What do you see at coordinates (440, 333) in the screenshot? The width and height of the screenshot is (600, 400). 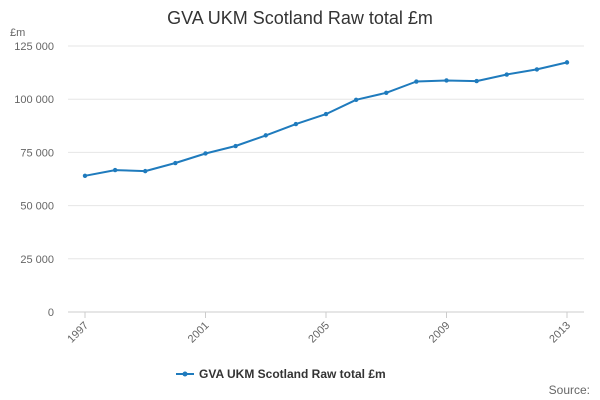 I see `x-tick-label: 2009` at bounding box center [440, 333].